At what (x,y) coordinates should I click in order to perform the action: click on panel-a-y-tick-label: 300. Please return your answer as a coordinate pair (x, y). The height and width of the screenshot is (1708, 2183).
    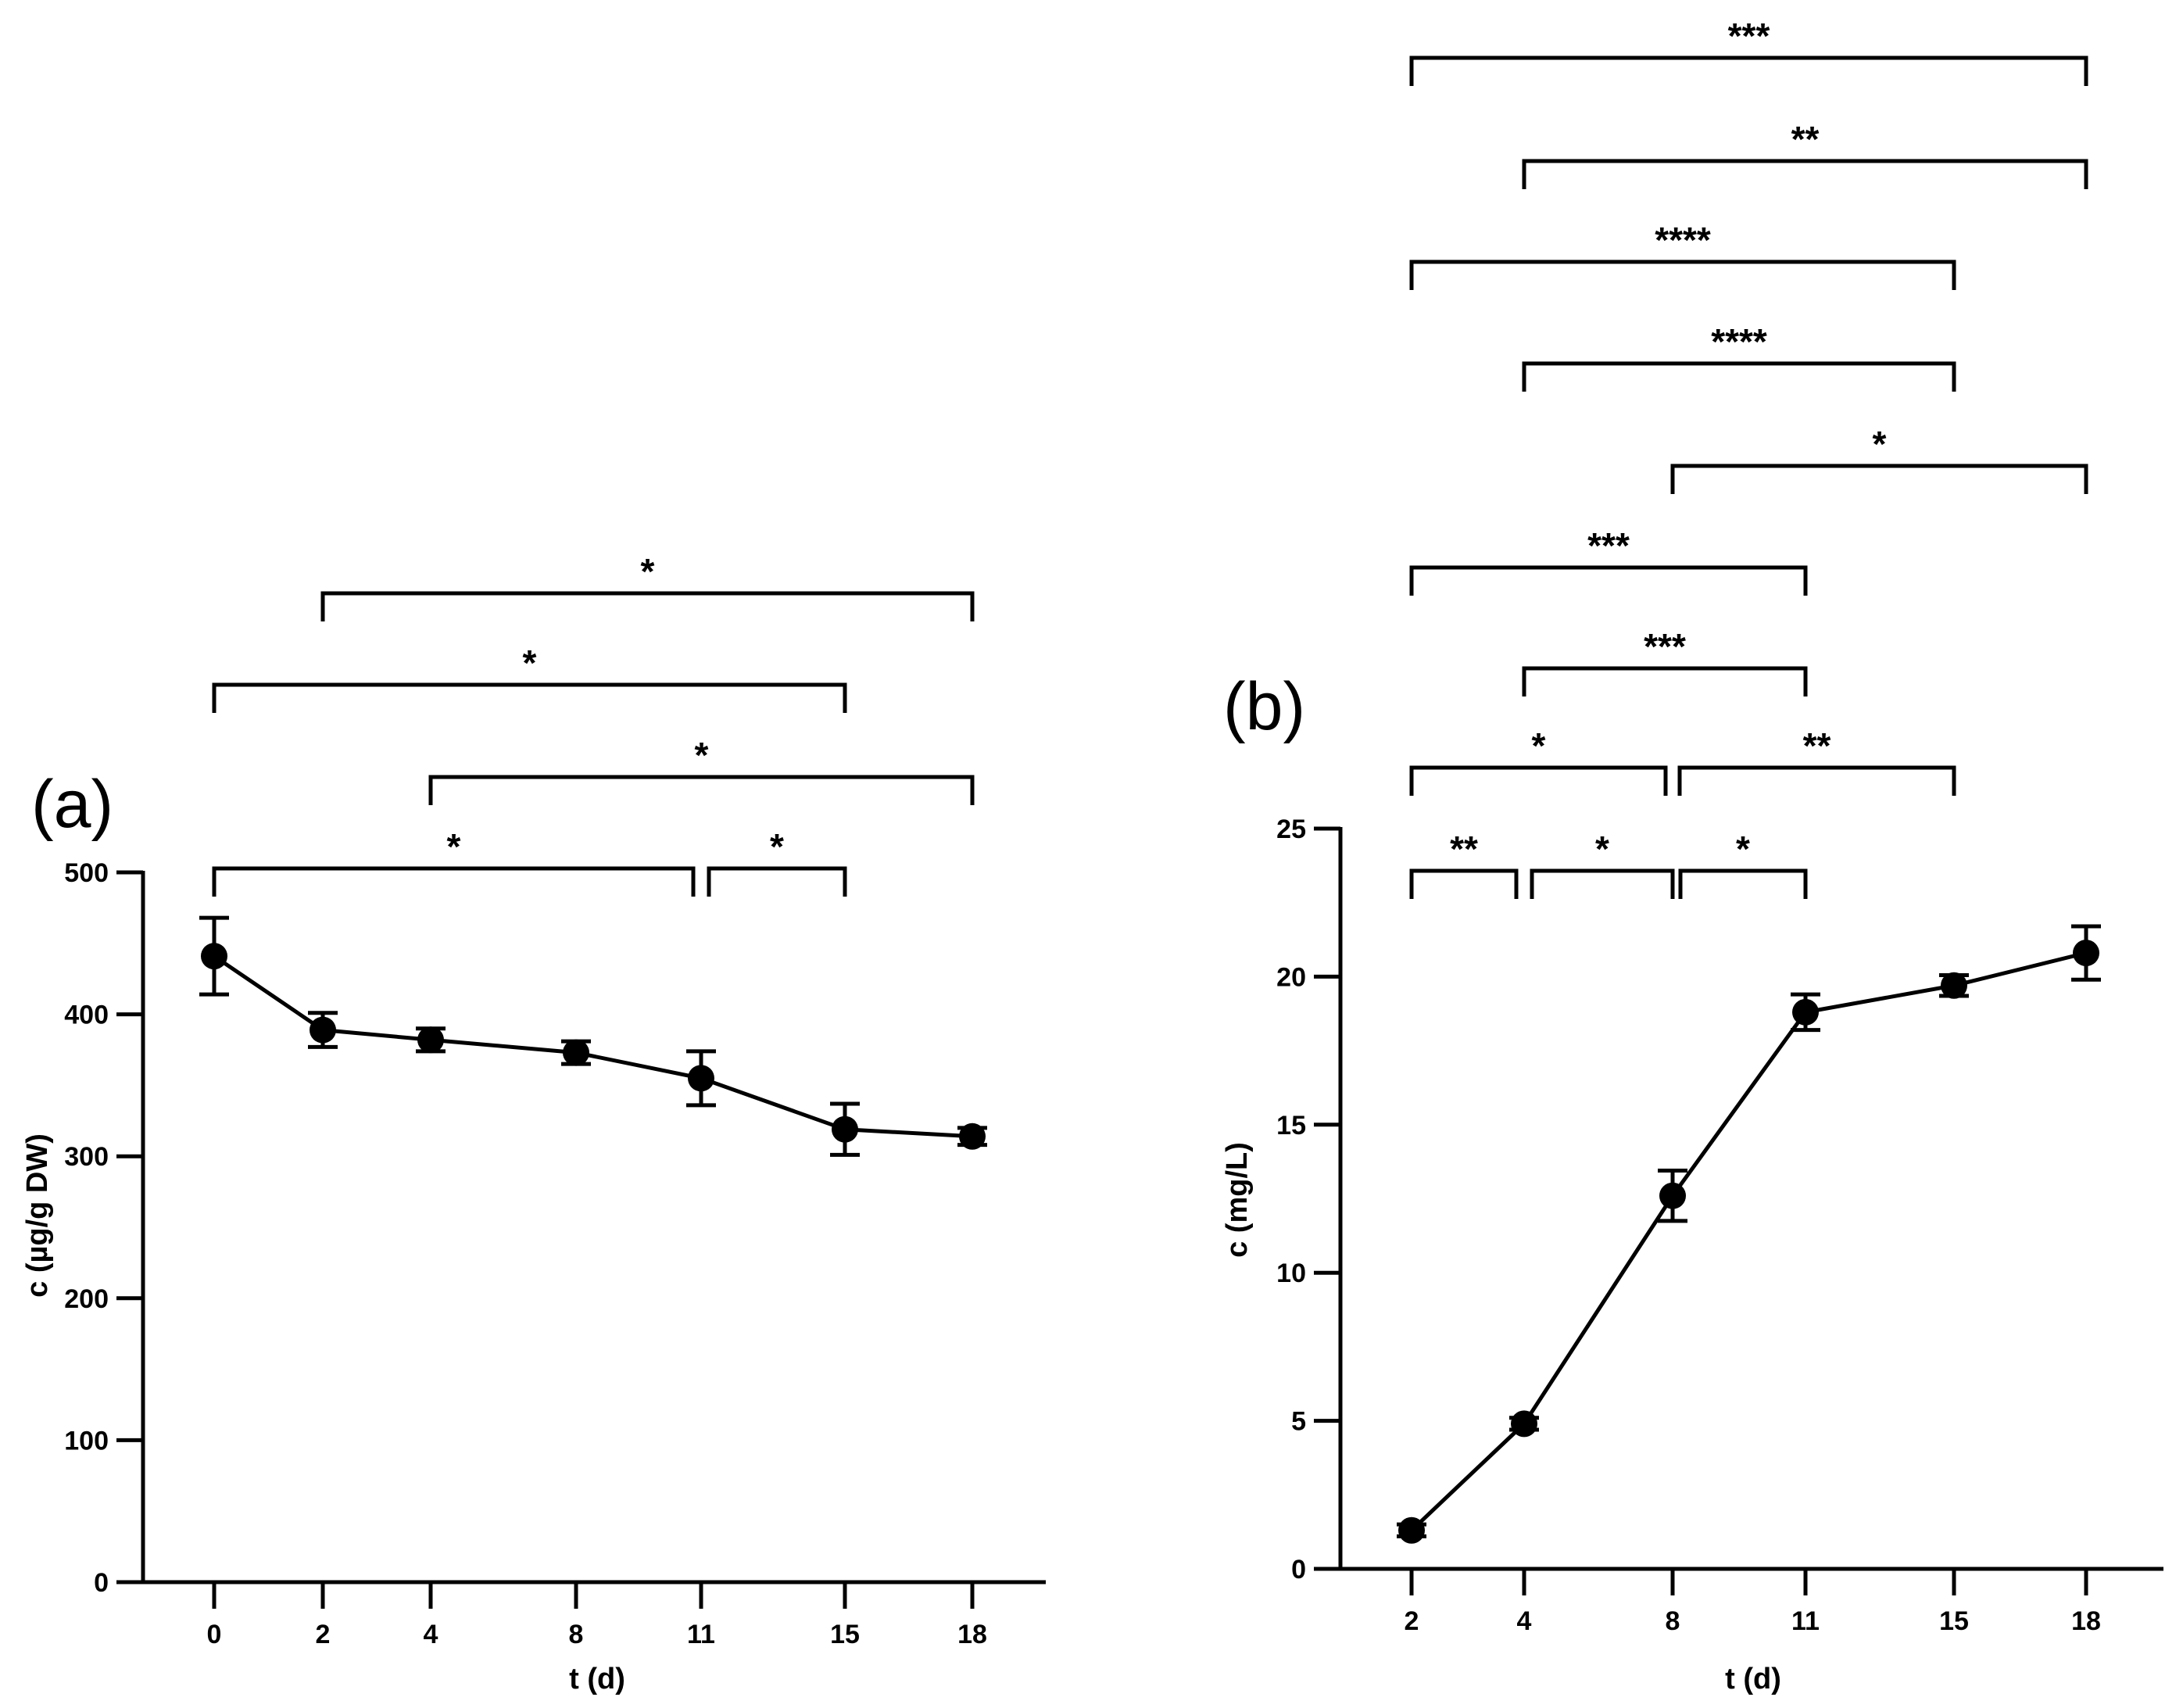
    Looking at the image, I should click on (86, 1157).